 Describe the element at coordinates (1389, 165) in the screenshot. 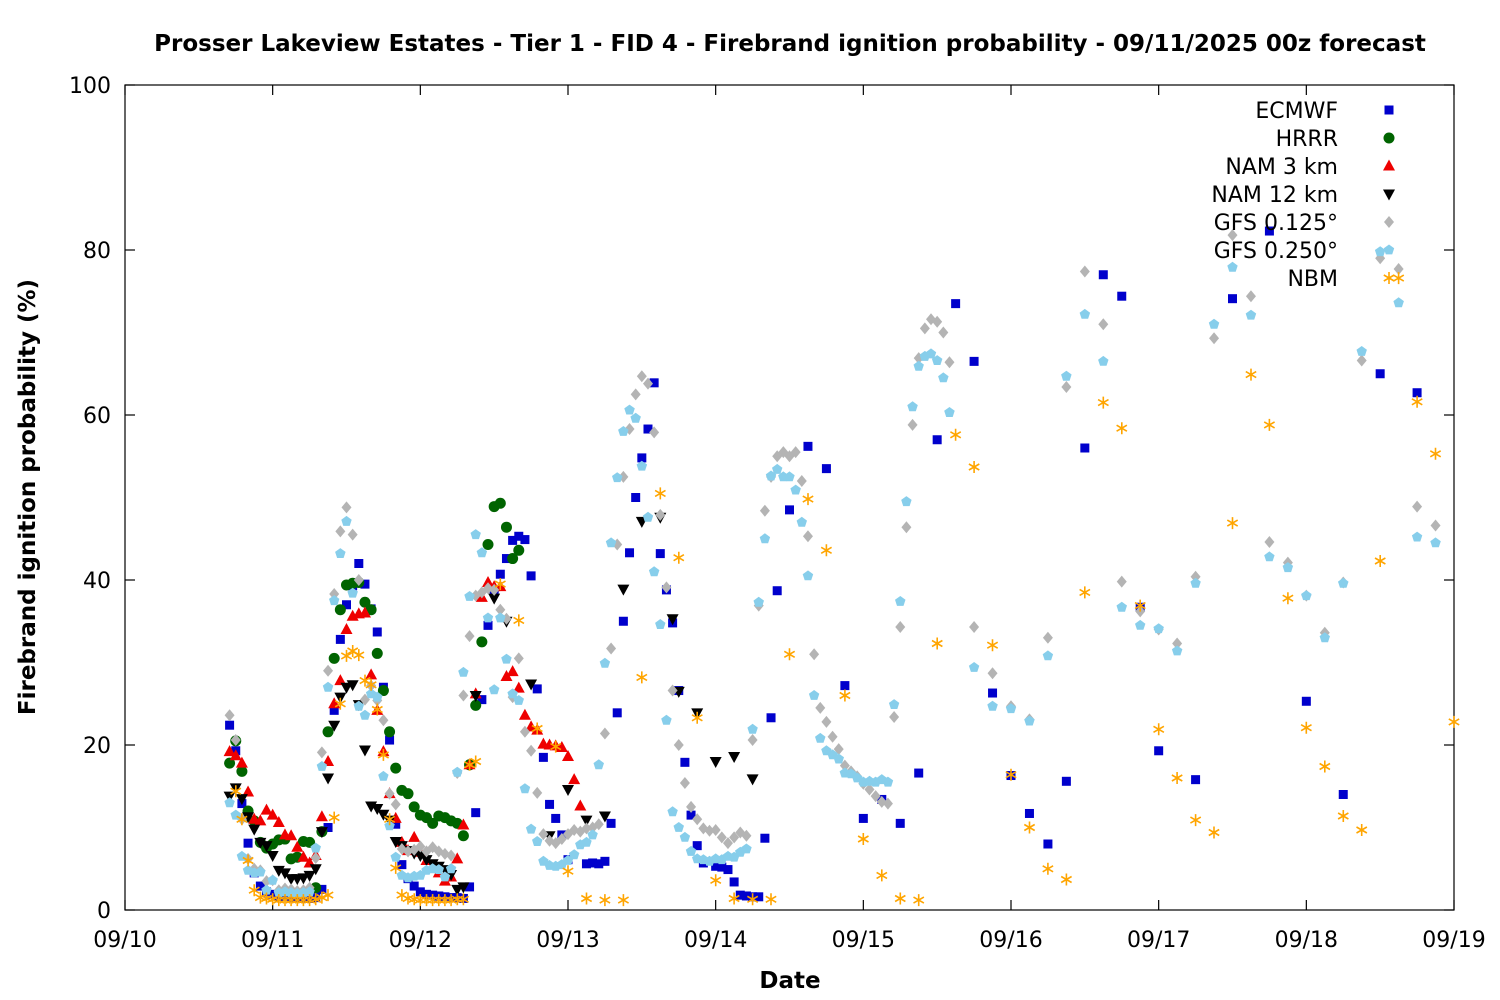

I see `legend-marker` at that location.